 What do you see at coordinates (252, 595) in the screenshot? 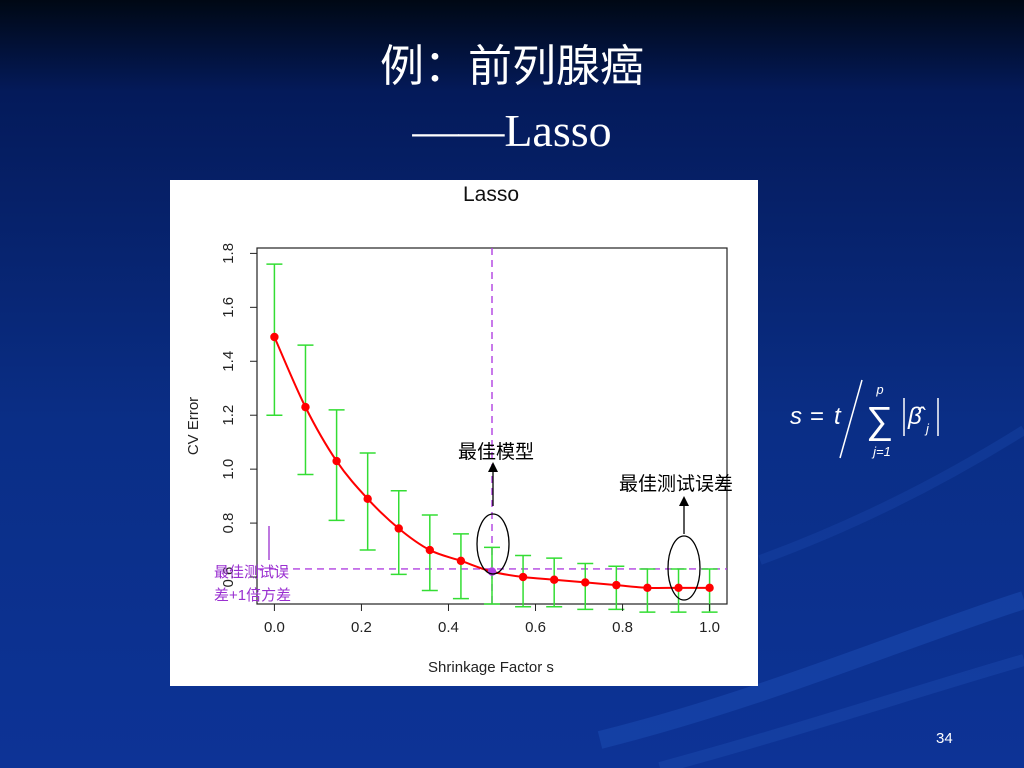
I see `one-se-label-line2: 差+1倍方差` at bounding box center [252, 595].